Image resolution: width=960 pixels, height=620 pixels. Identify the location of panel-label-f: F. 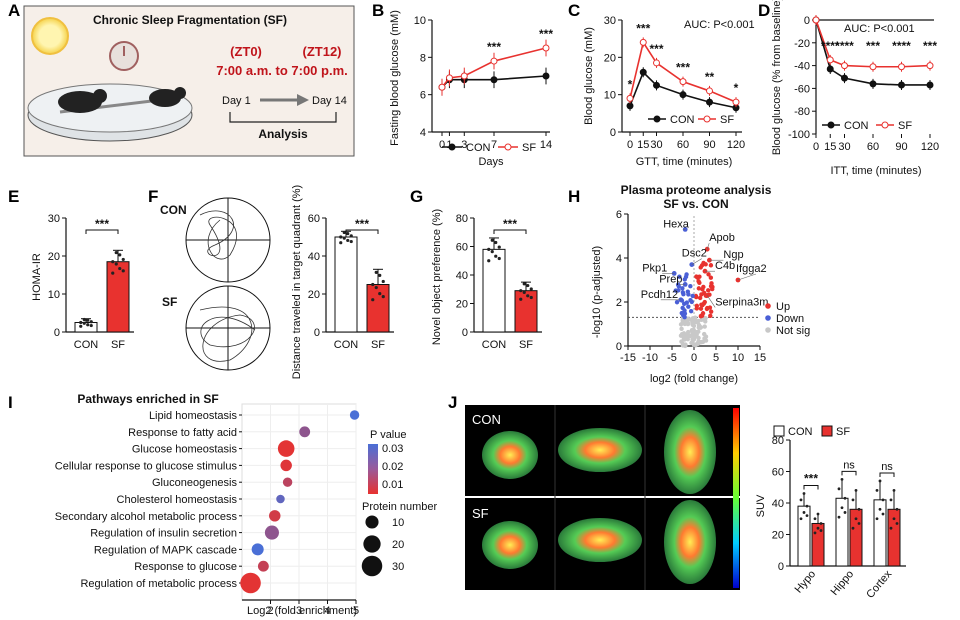
(153, 196).